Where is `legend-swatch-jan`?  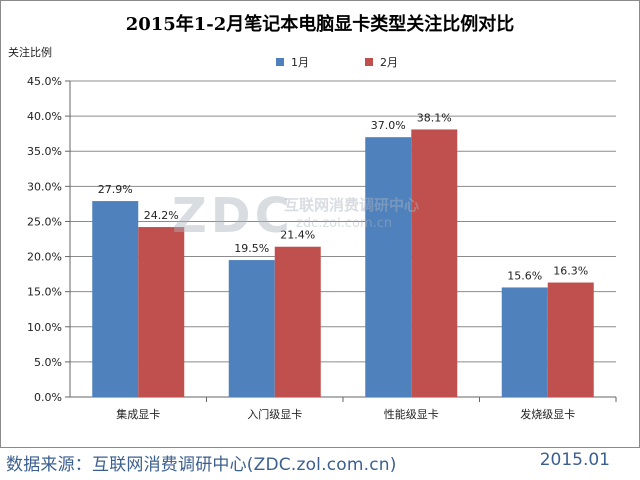
legend-swatch-jan is located at coordinates (280, 62).